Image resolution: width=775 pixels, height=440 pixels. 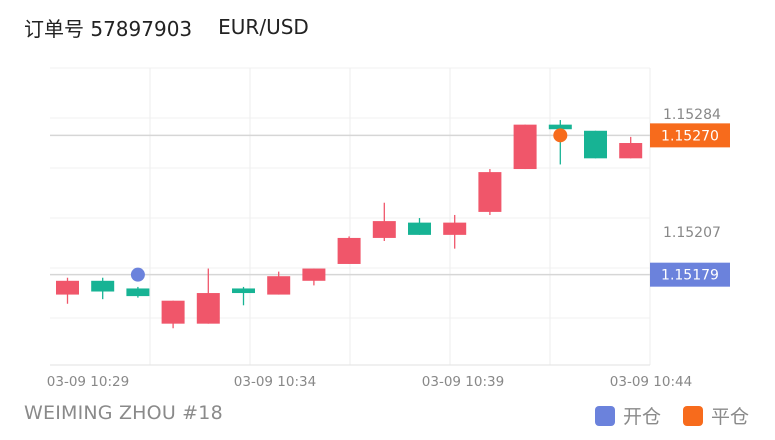 I want to click on x-tick-label: 03-09 10:29, so click(x=88, y=382).